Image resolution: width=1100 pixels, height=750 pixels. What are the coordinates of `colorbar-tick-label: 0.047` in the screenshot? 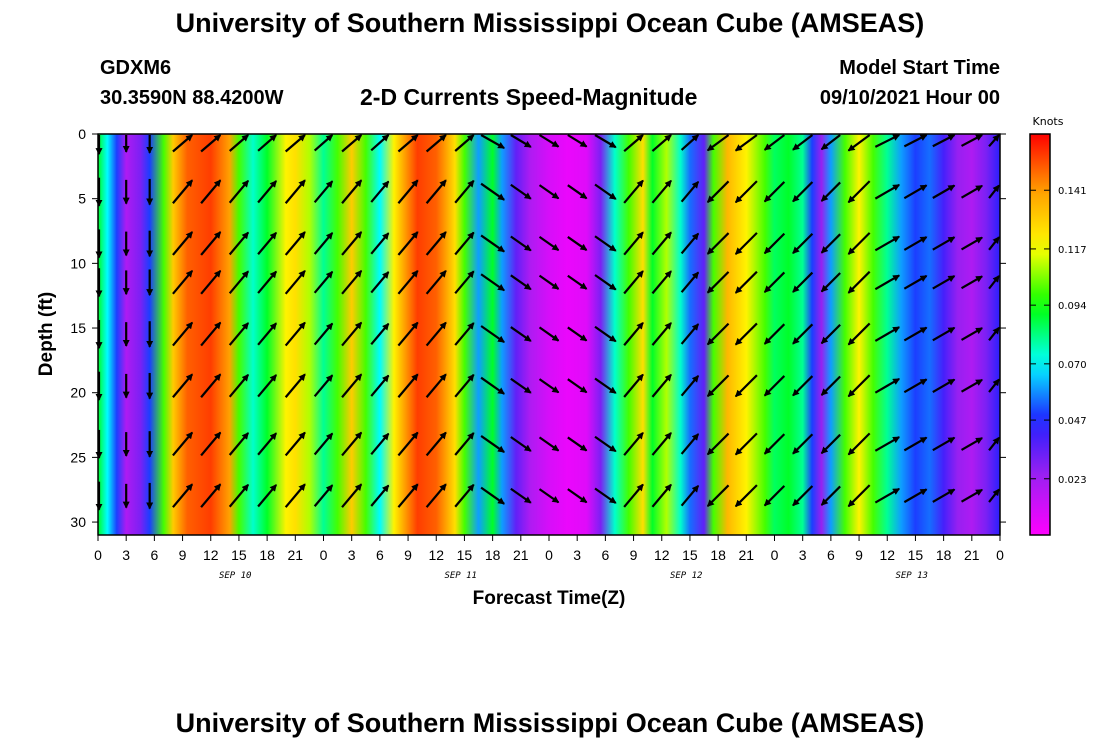 It's located at (1072, 421).